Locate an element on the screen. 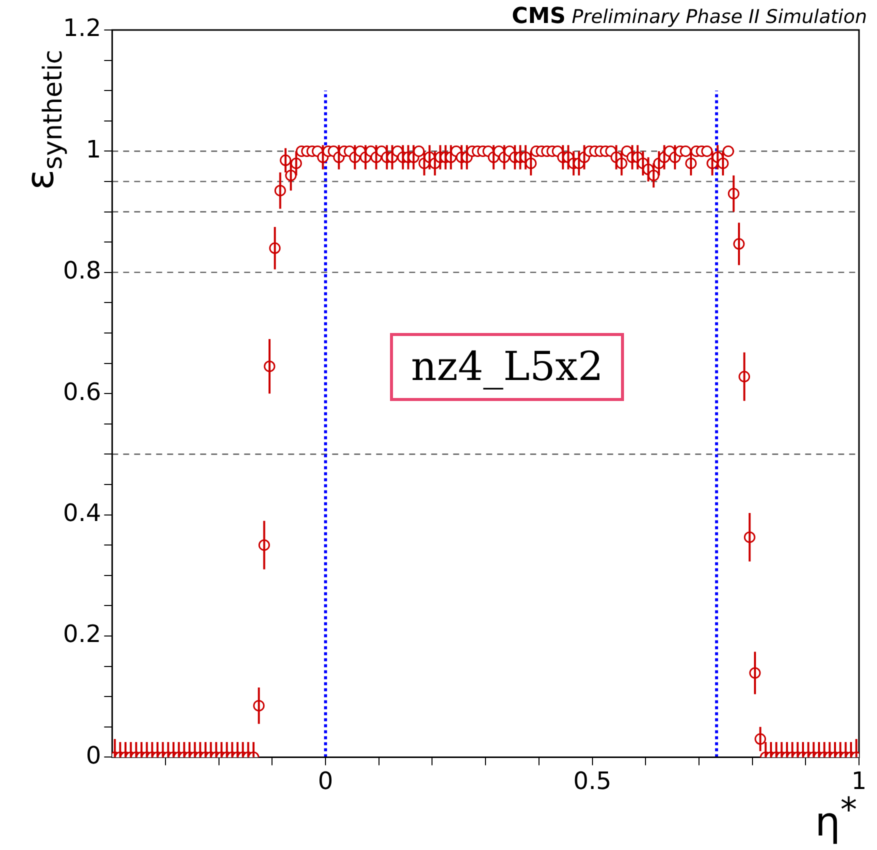 This screenshot has width=877, height=850. y-tick-label: 1 is located at coordinates (94, 149).